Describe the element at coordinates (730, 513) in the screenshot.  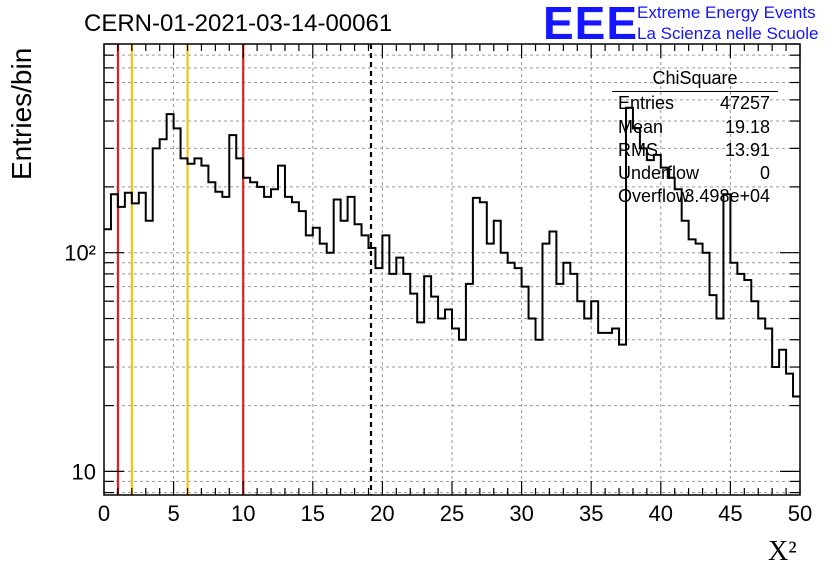
I see `x-tick-label: 45` at that location.